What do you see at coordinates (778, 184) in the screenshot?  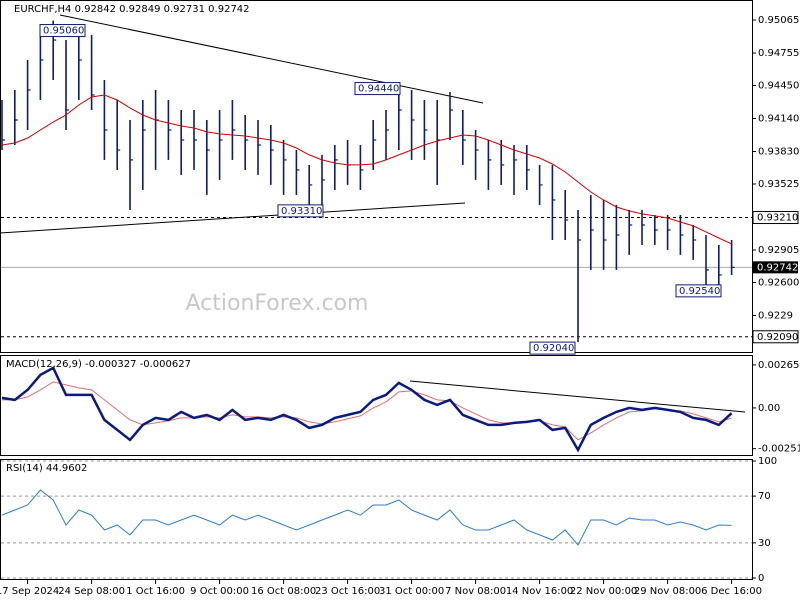 I see `y-tick-label: 0.93525` at bounding box center [778, 184].